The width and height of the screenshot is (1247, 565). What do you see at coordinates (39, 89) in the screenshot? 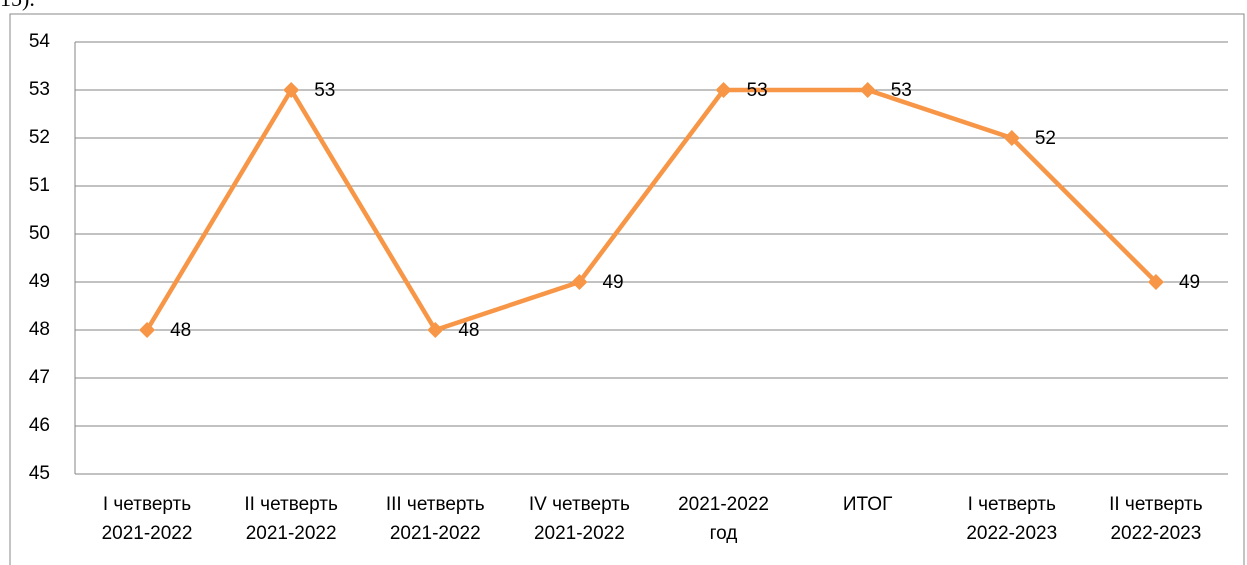
I see `y-tick-label: 53` at bounding box center [39, 89].